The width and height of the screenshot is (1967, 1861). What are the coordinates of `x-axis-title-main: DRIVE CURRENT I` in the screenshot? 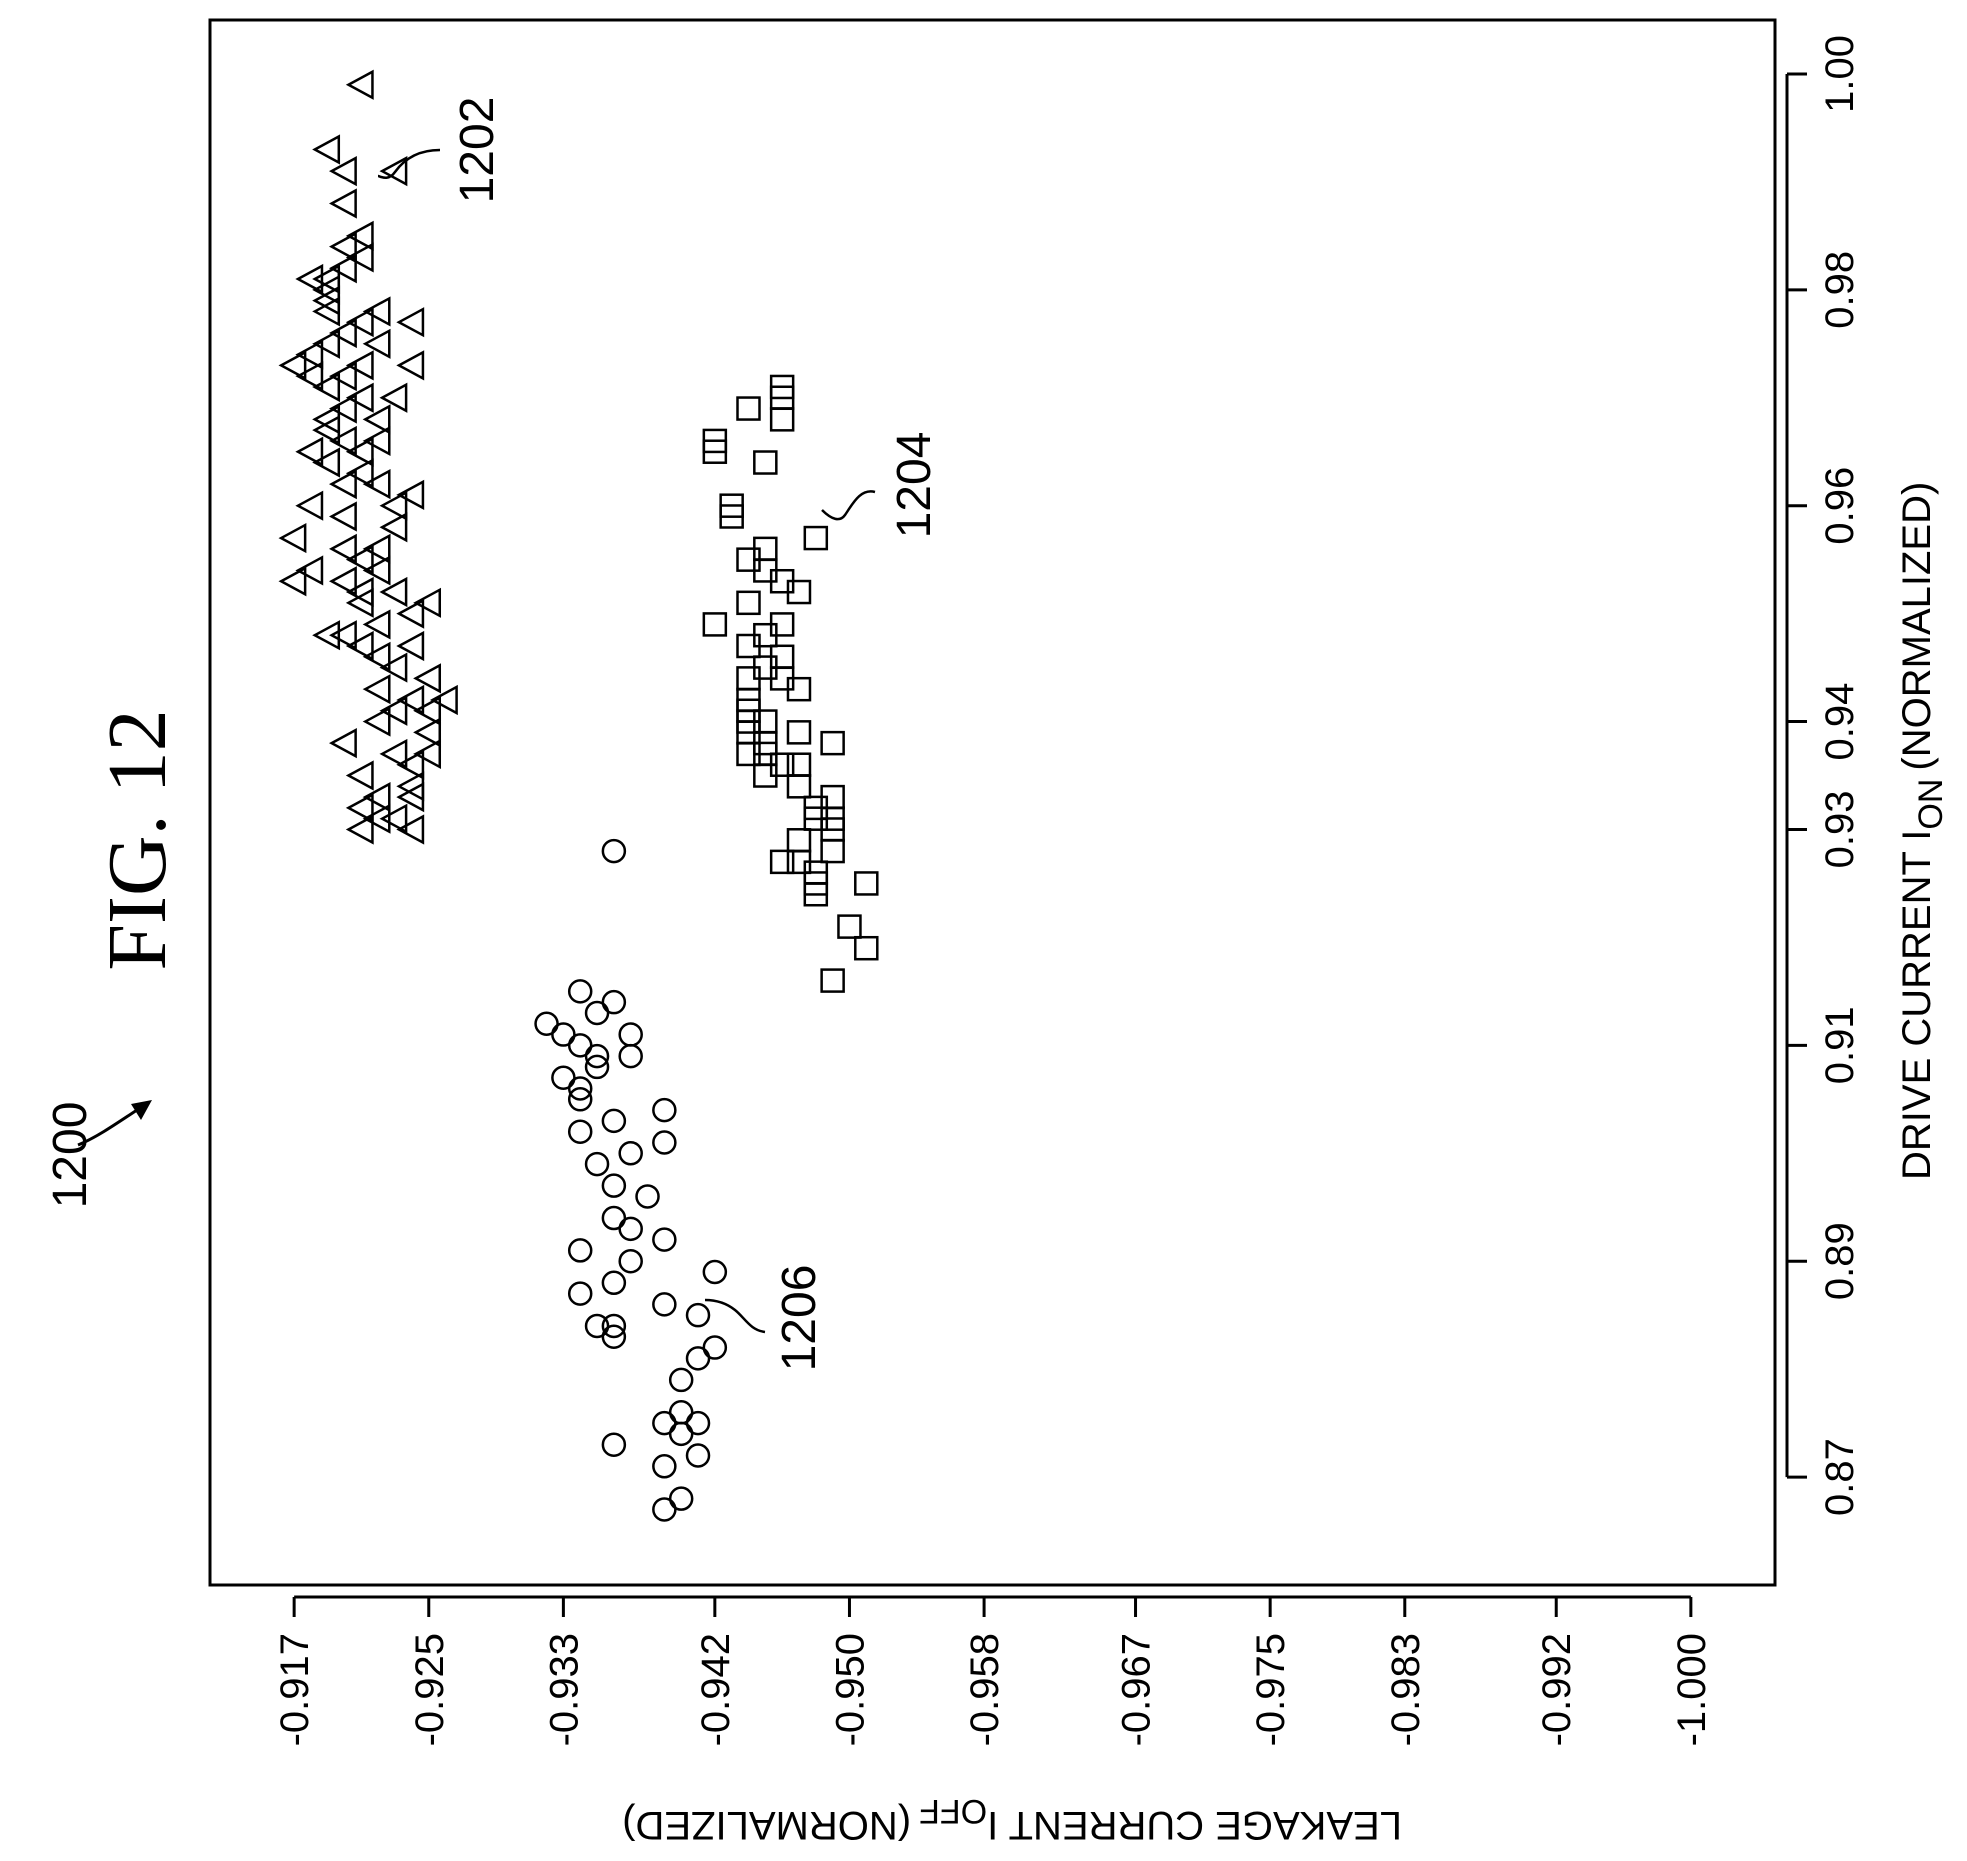 It's located at (1917, 1005).